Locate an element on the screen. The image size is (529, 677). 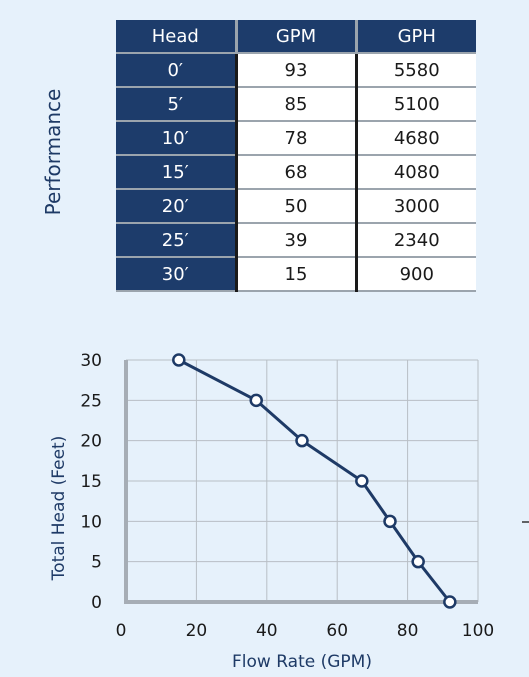
x-tick-label: 100 is located at coordinates (478, 631).